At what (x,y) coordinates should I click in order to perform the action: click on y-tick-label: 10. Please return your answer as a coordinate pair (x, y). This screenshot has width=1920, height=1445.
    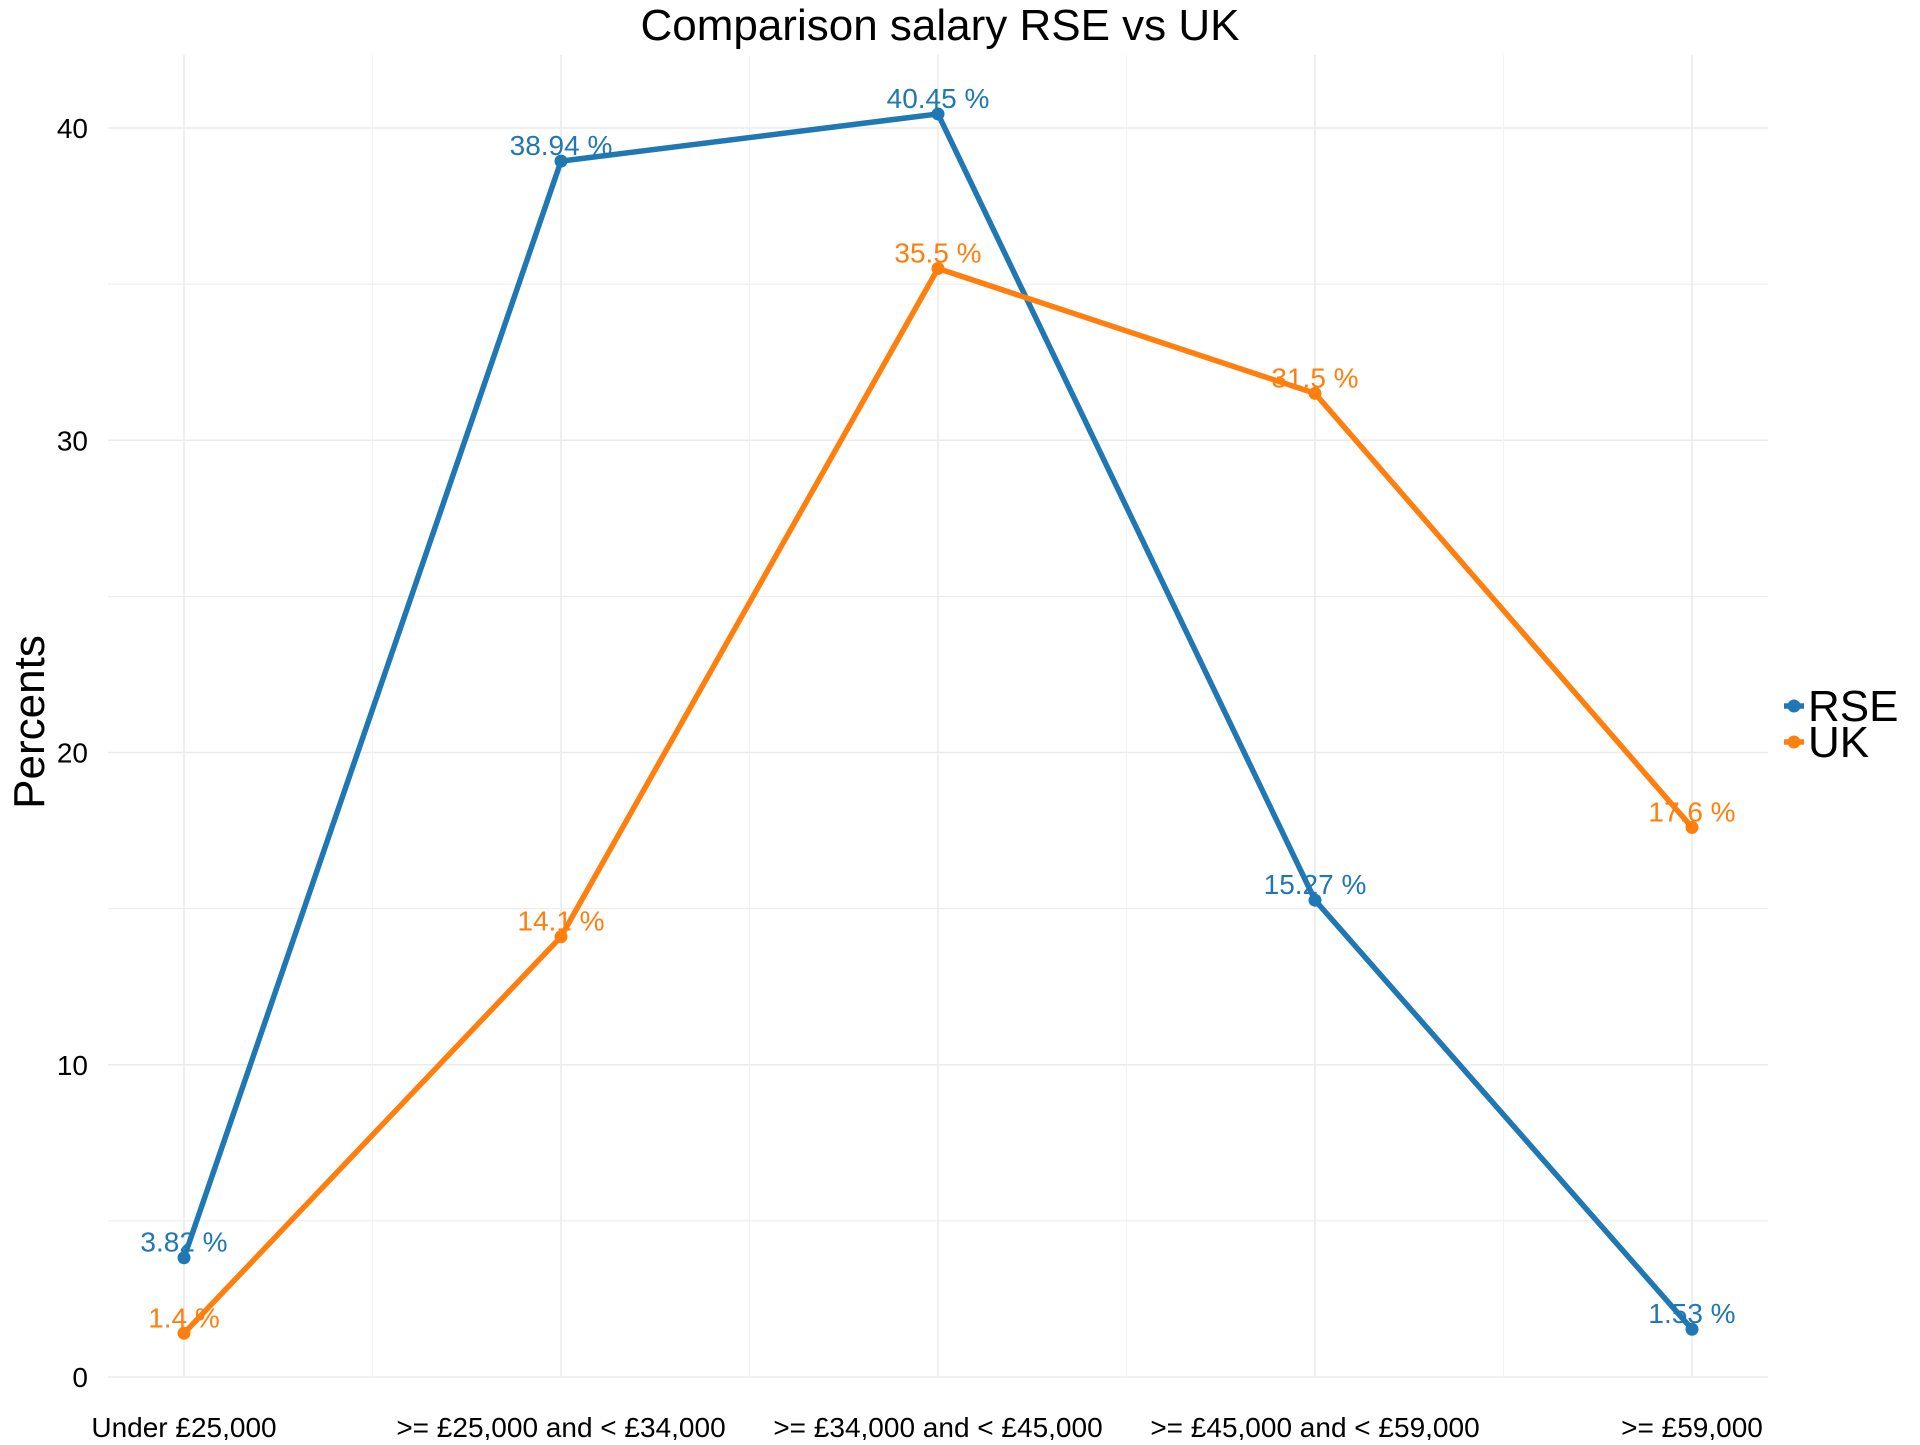
    Looking at the image, I should click on (72, 1065).